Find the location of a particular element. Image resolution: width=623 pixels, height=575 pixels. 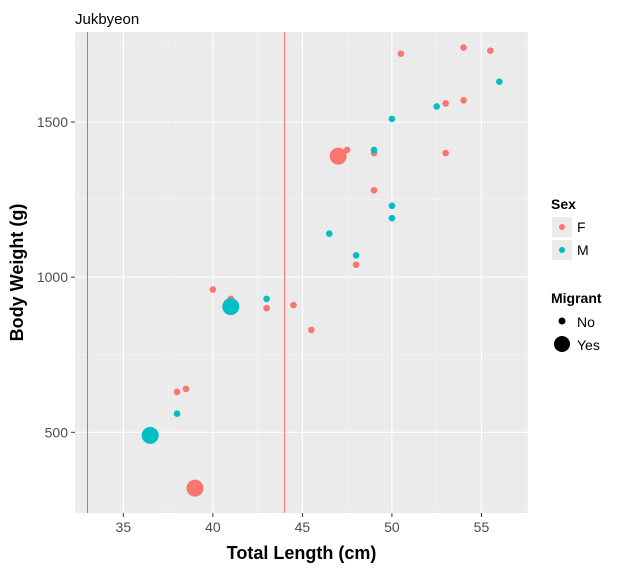

legend-sex: Sex F M is located at coordinates (570, 228).